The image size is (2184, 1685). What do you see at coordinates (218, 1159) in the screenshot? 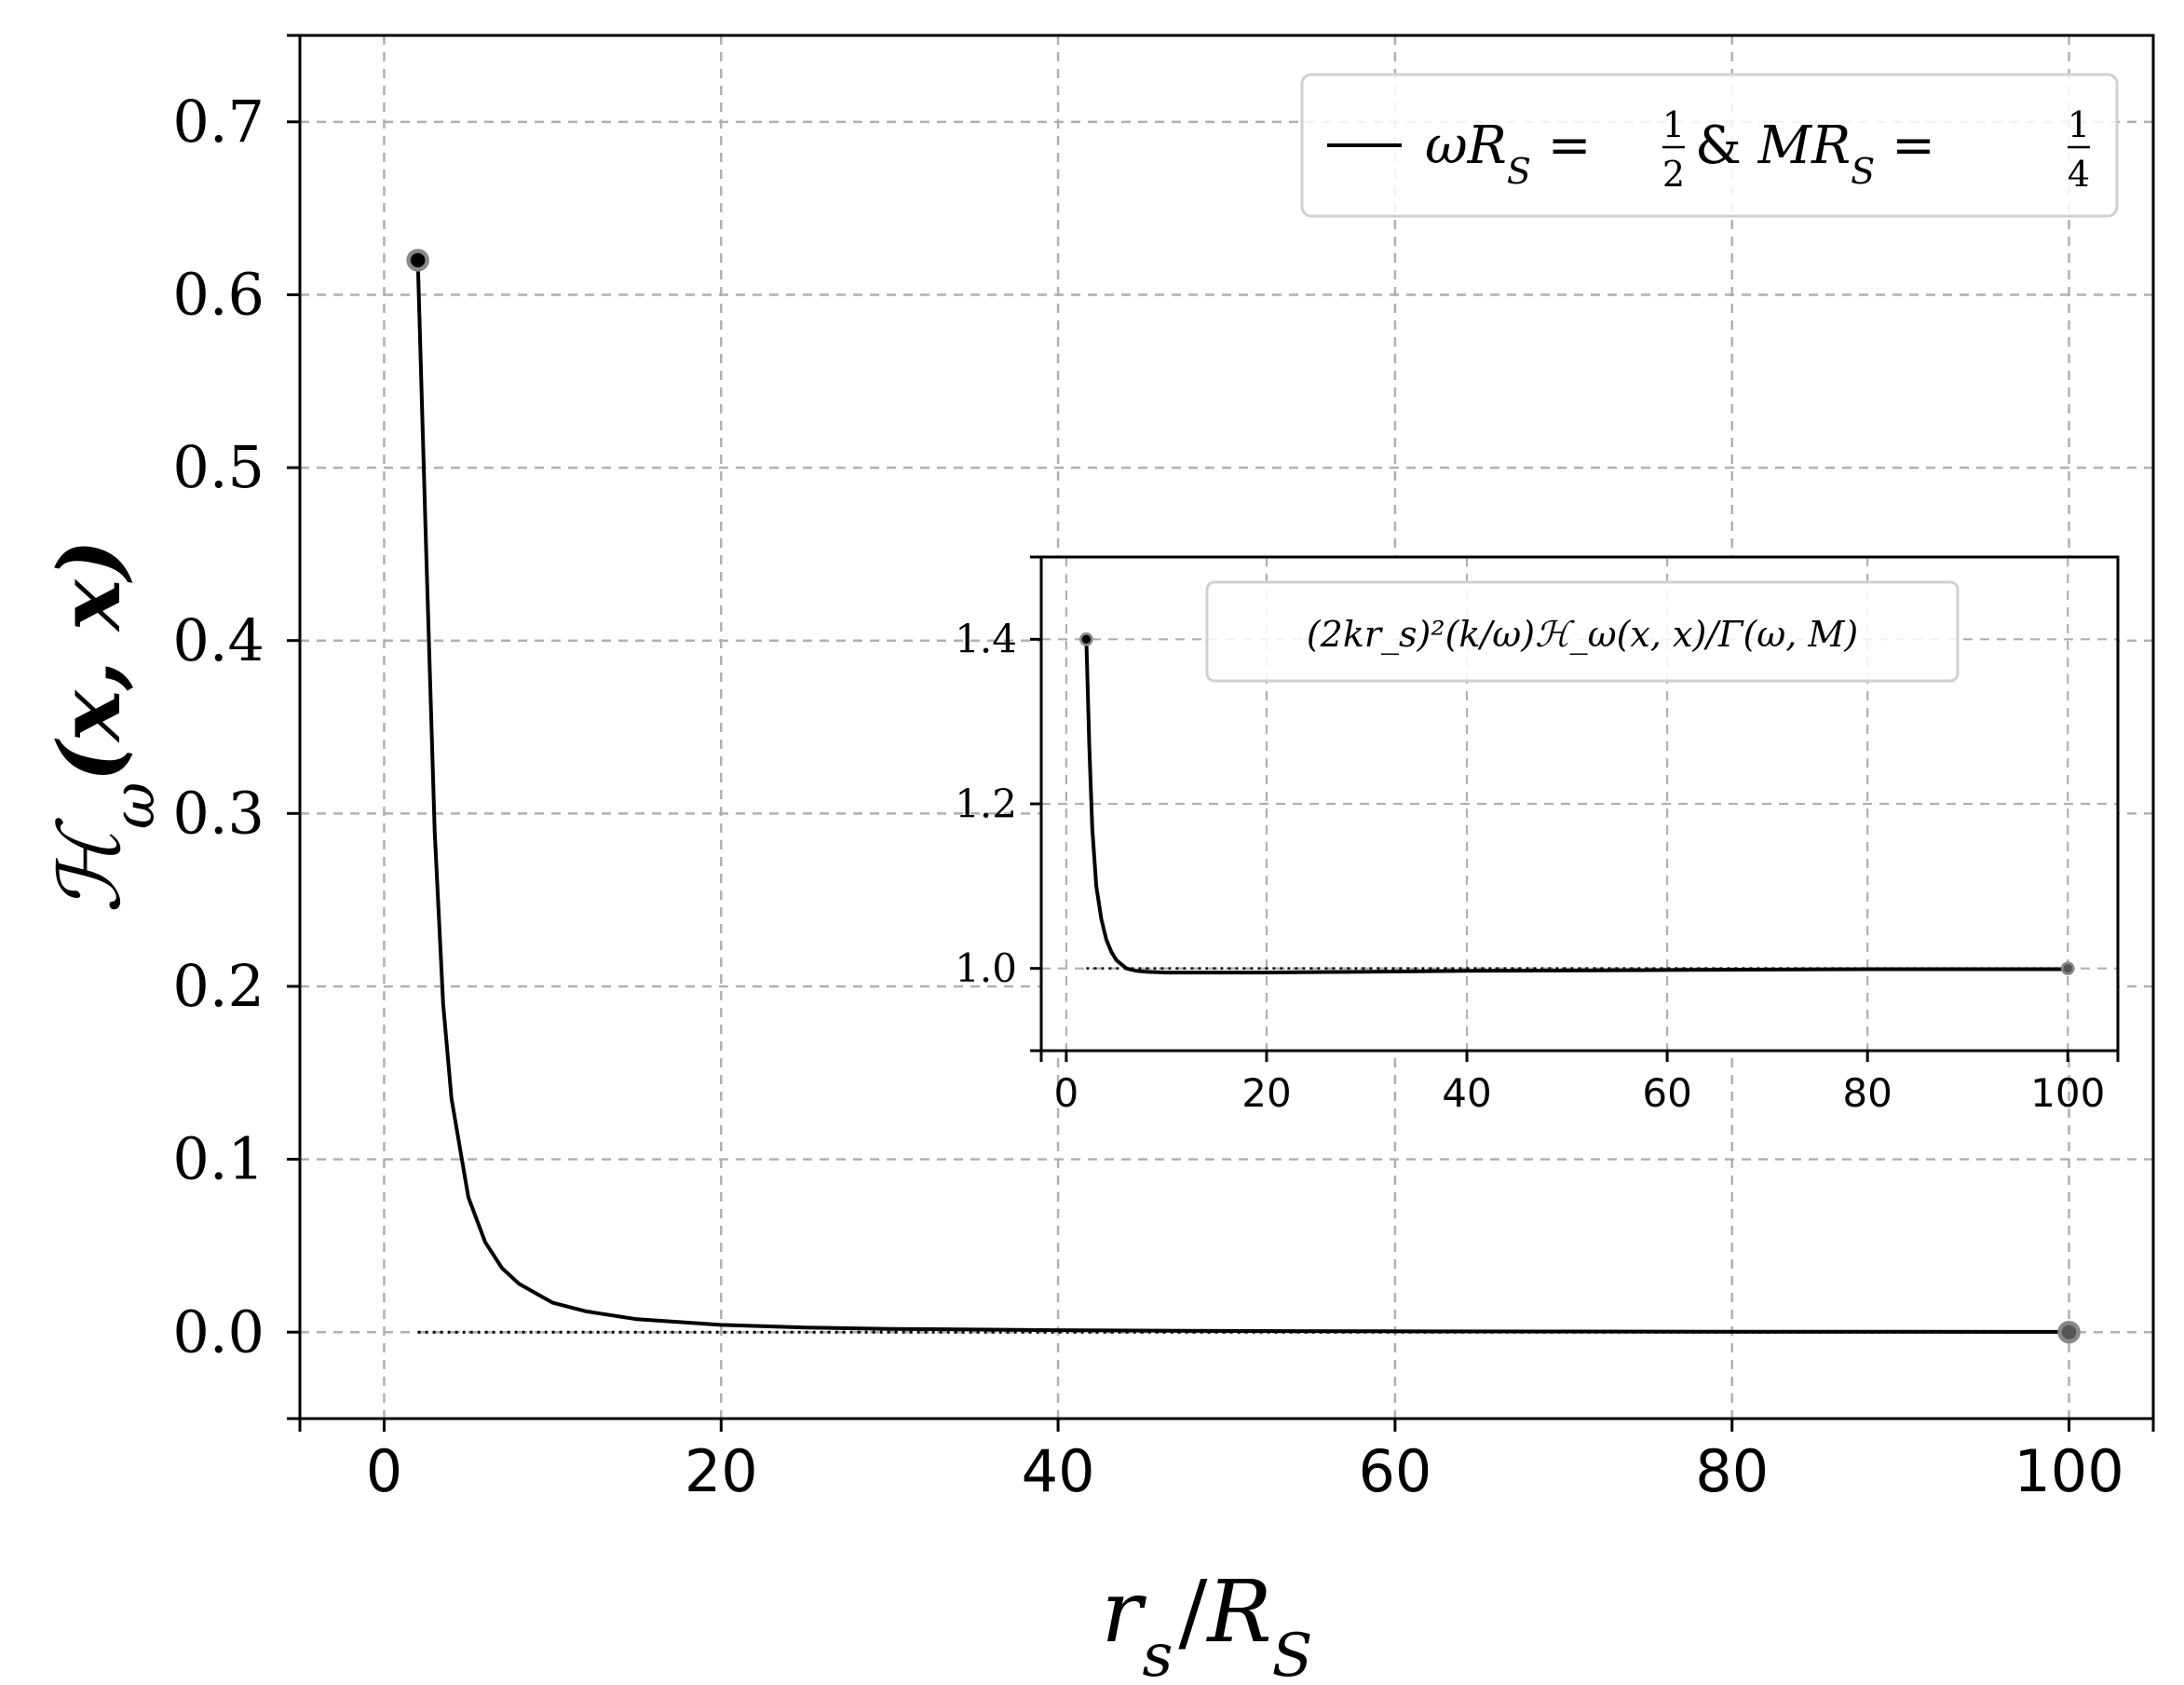
I see `y-tick-label: 0.1` at bounding box center [218, 1159].